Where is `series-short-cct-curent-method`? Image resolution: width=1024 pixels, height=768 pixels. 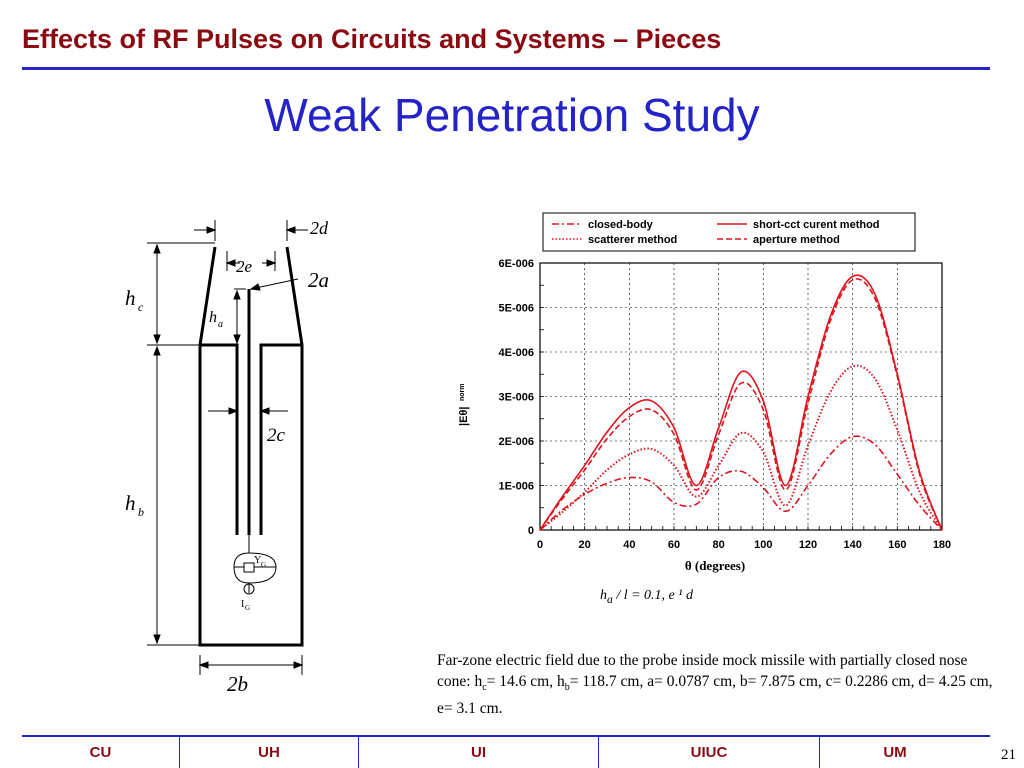 series-short-cct-curent-method is located at coordinates (741, 402).